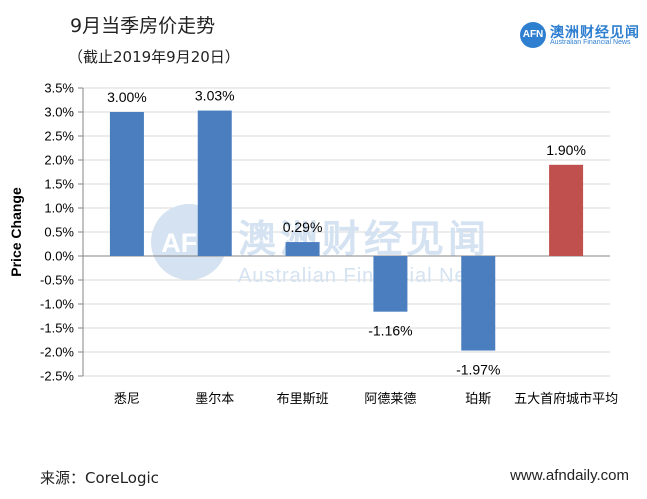 The height and width of the screenshot is (499, 647). What do you see at coordinates (57, 352) in the screenshot?
I see `y-tick-label: -2.0%` at bounding box center [57, 352].